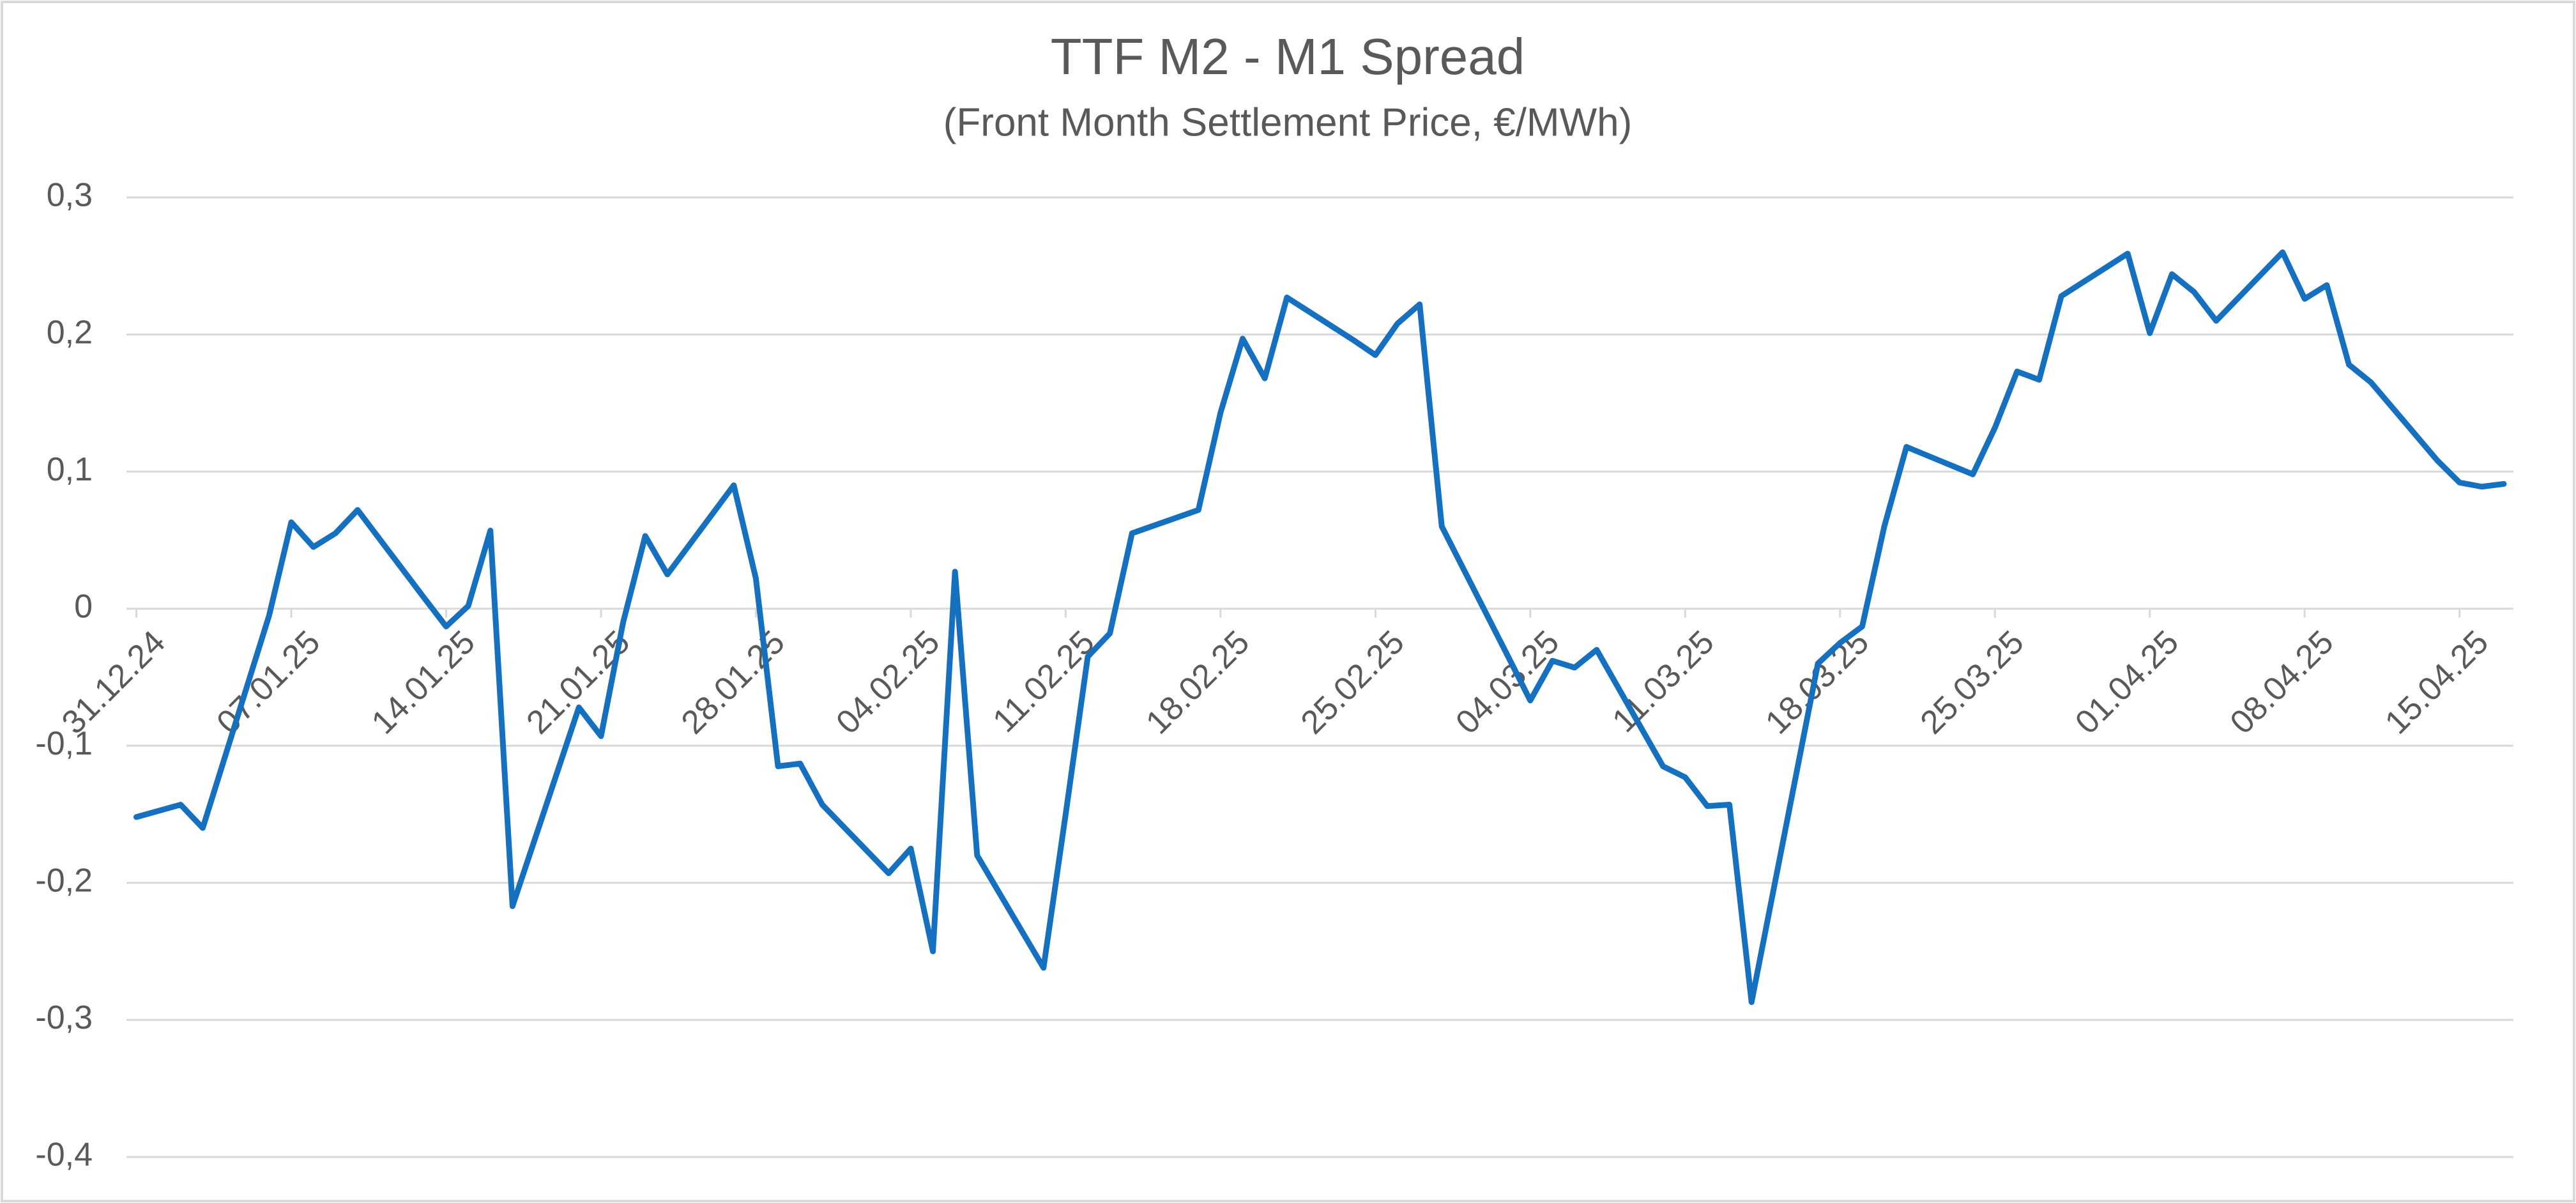 Image resolution: width=2576 pixels, height=1203 pixels. What do you see at coordinates (1288, 57) in the screenshot?
I see `chart-title: TTF M2 - M1 Spread` at bounding box center [1288, 57].